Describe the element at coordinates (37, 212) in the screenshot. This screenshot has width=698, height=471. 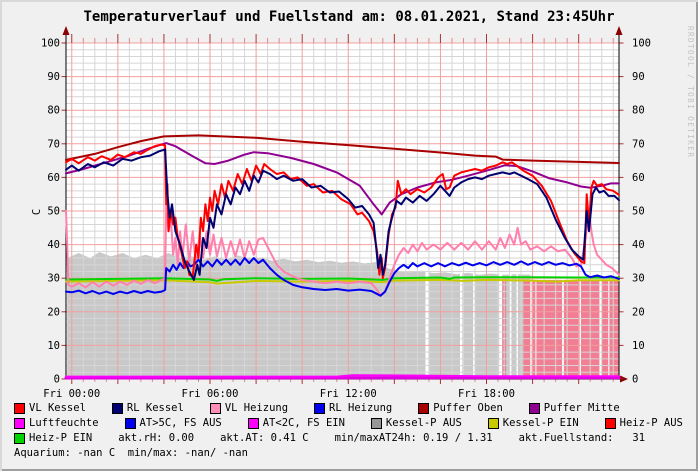
I see `y-axis-title: C` at that location.